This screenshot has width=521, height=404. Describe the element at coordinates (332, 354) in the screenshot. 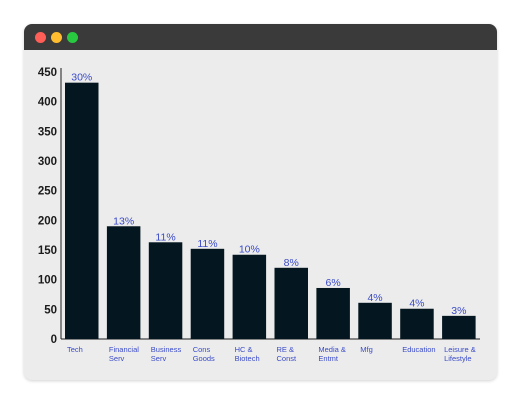

I see `x-tick-label: Media & Entmt` at that location.